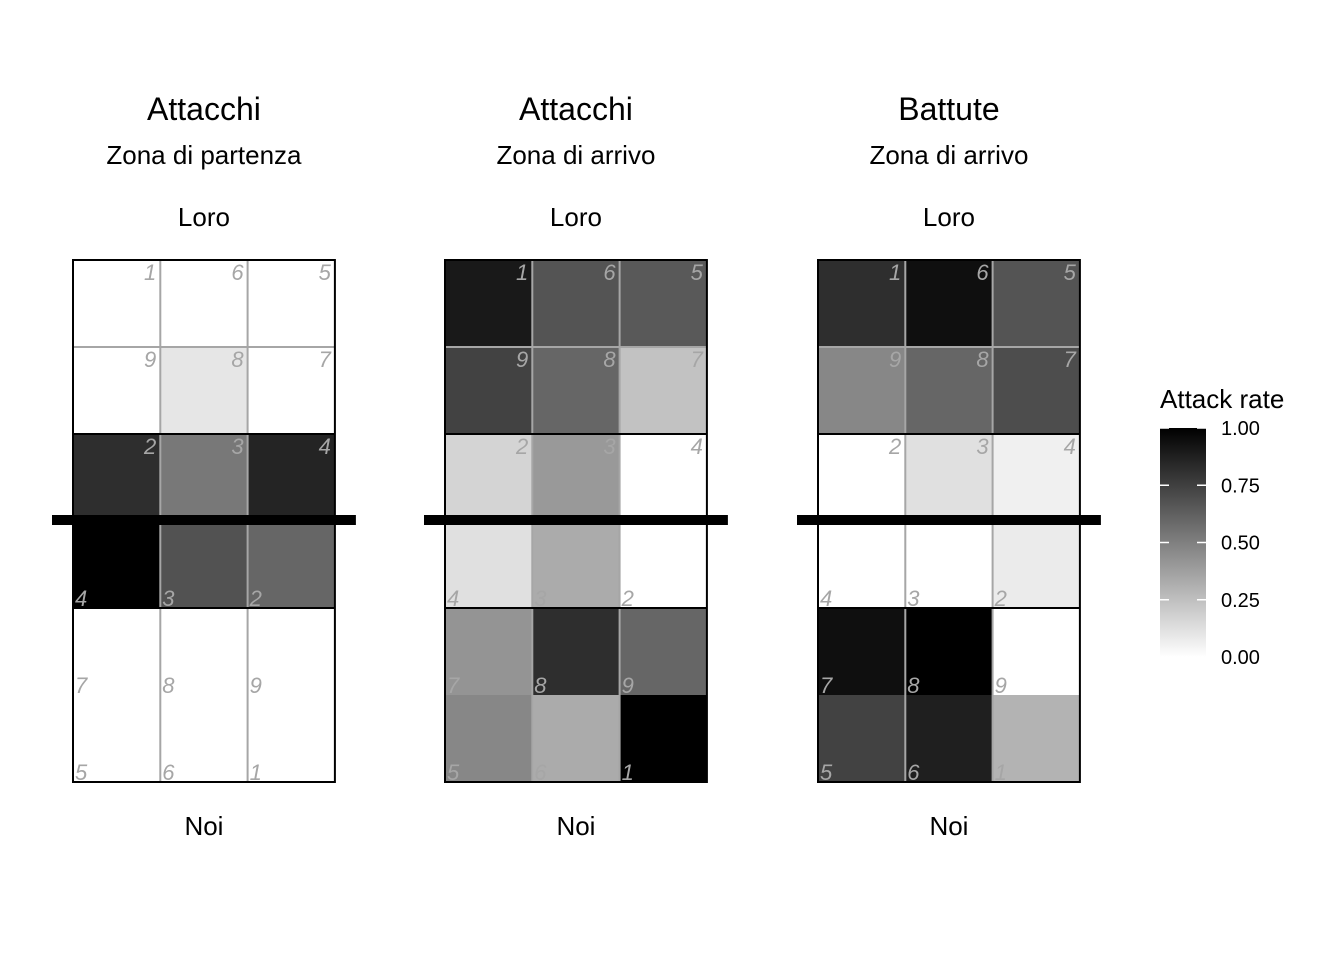 This screenshot has height=965, width=1344. Describe the element at coordinates (576, 109) in the screenshot. I see `panel-title: Attacchi` at that location.